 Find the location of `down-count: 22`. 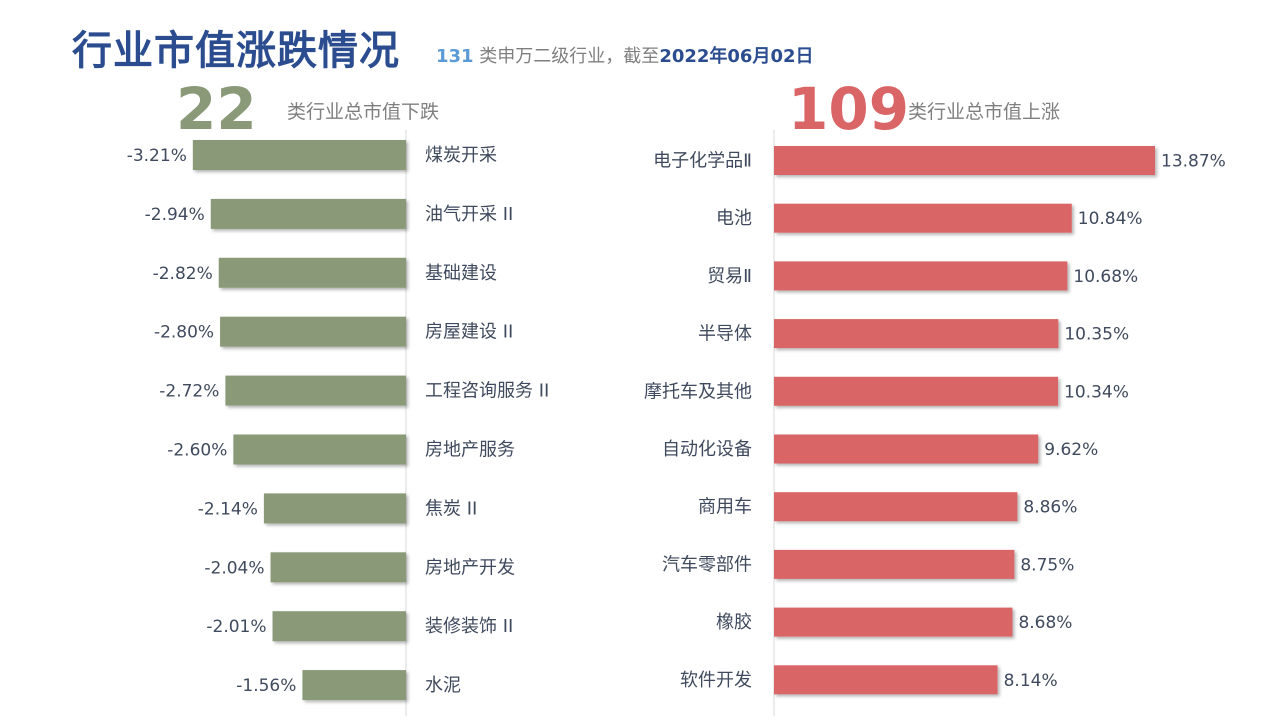

down-count: 22 is located at coordinates (216, 109).